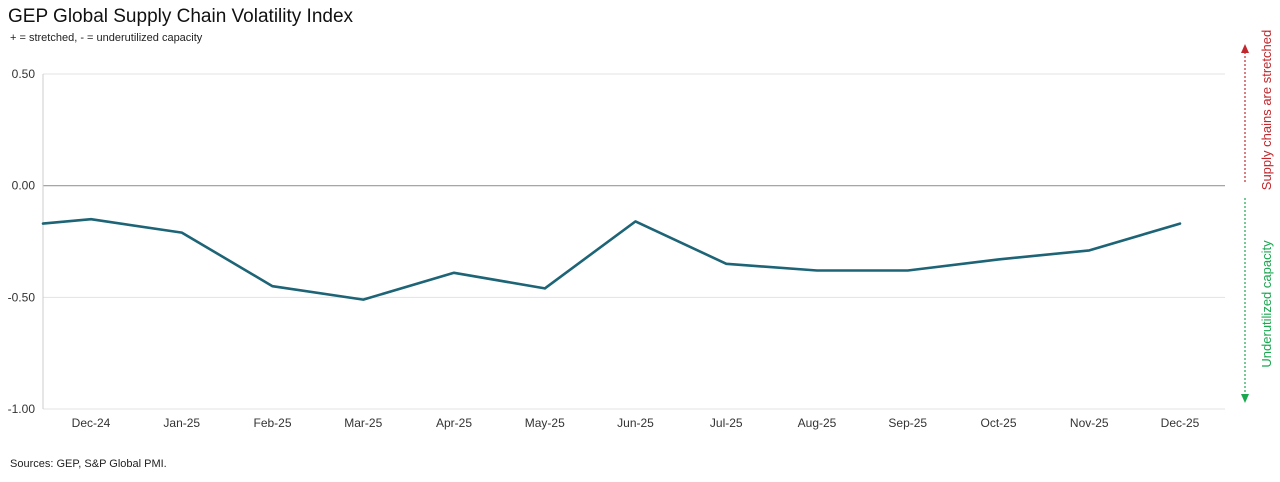 This screenshot has width=1280, height=482. Describe the element at coordinates (1245, 398) in the screenshot. I see `underutilized-arrow-head-icon` at that location.